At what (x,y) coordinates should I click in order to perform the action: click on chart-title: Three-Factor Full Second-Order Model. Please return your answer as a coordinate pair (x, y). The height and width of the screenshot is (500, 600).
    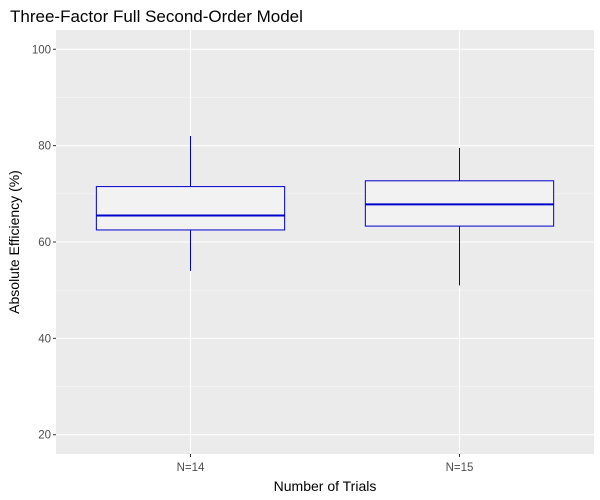
    Looking at the image, I should click on (156, 16).